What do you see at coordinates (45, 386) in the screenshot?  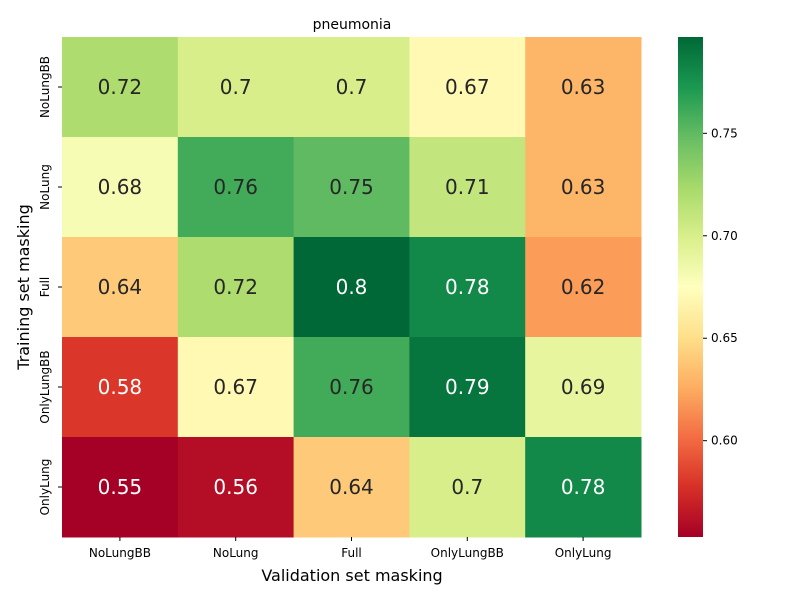 I see `y-tick-label: OnlyLungBB` at bounding box center [45, 386].